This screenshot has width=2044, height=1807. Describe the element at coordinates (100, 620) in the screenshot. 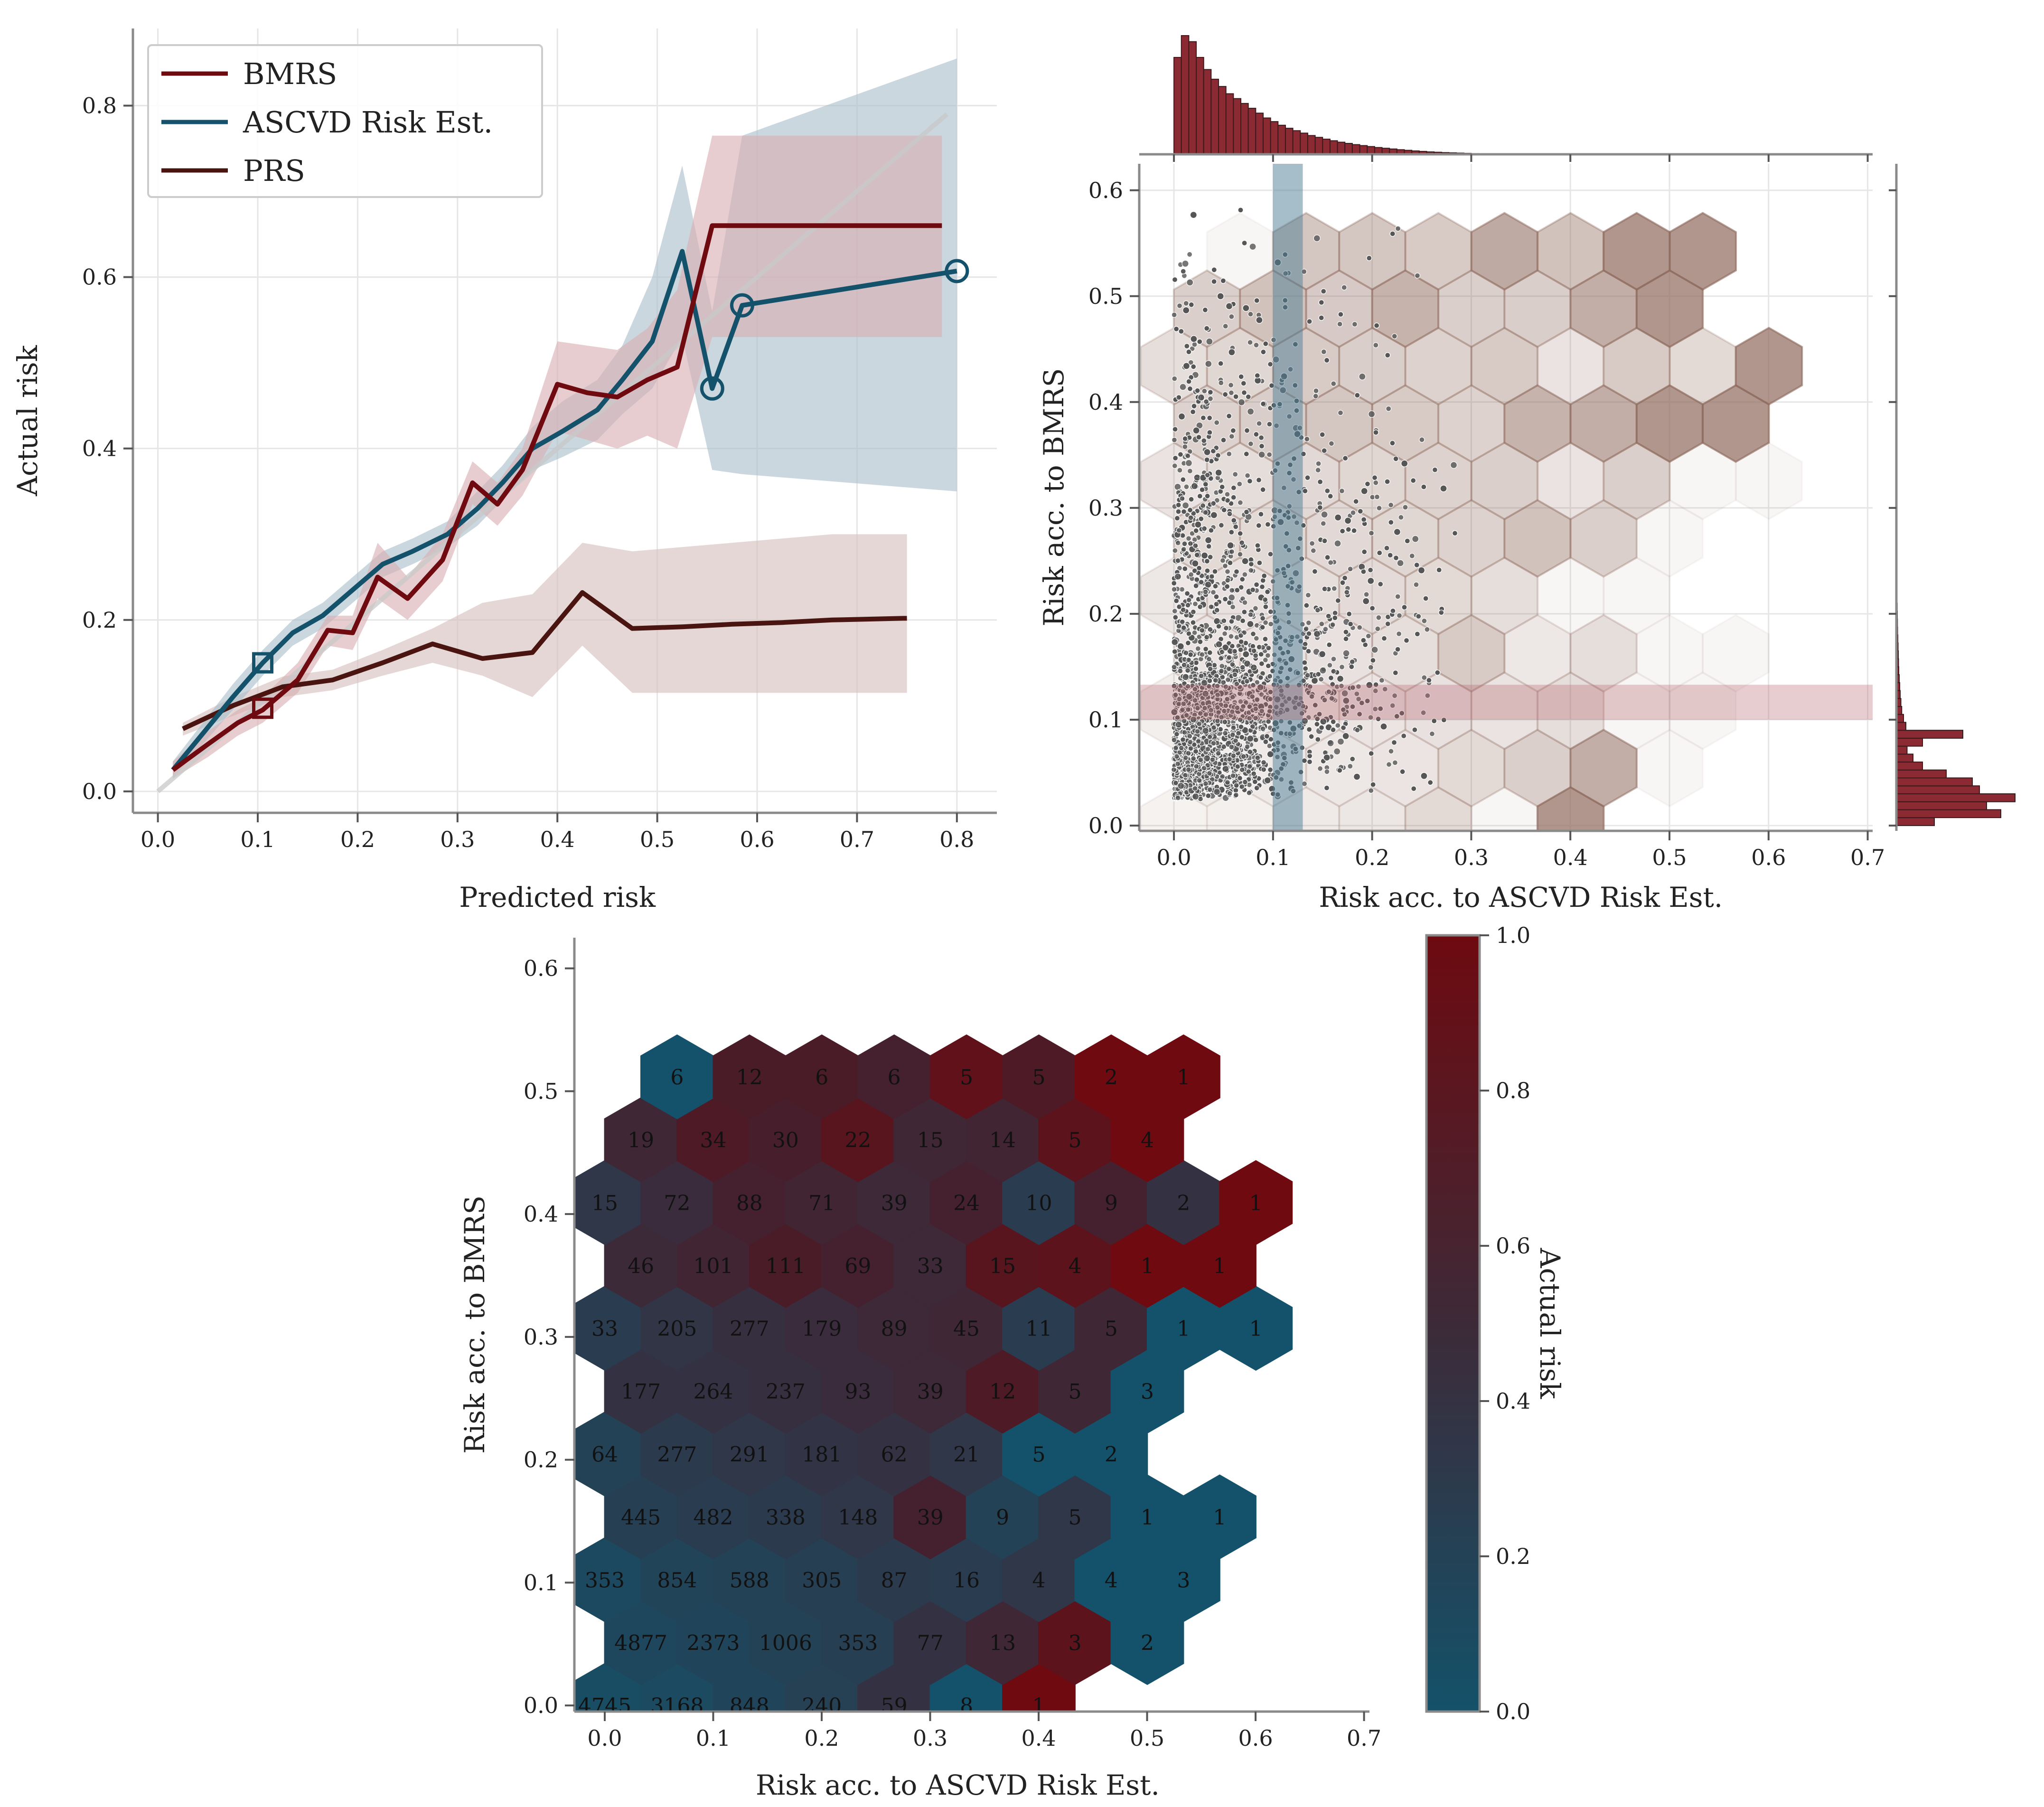

I see `y-tick-label: 0.2` at that location.